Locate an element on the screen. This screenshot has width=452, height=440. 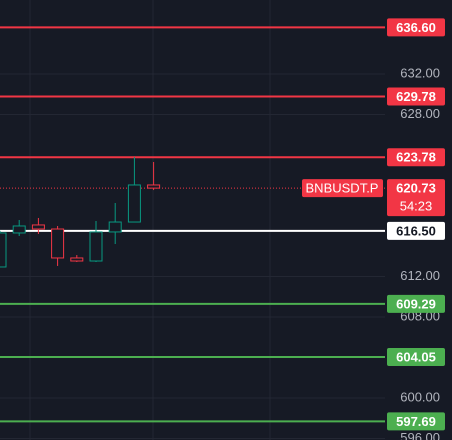
symbol-label: BNBUSDT.P is located at coordinates (342, 188).